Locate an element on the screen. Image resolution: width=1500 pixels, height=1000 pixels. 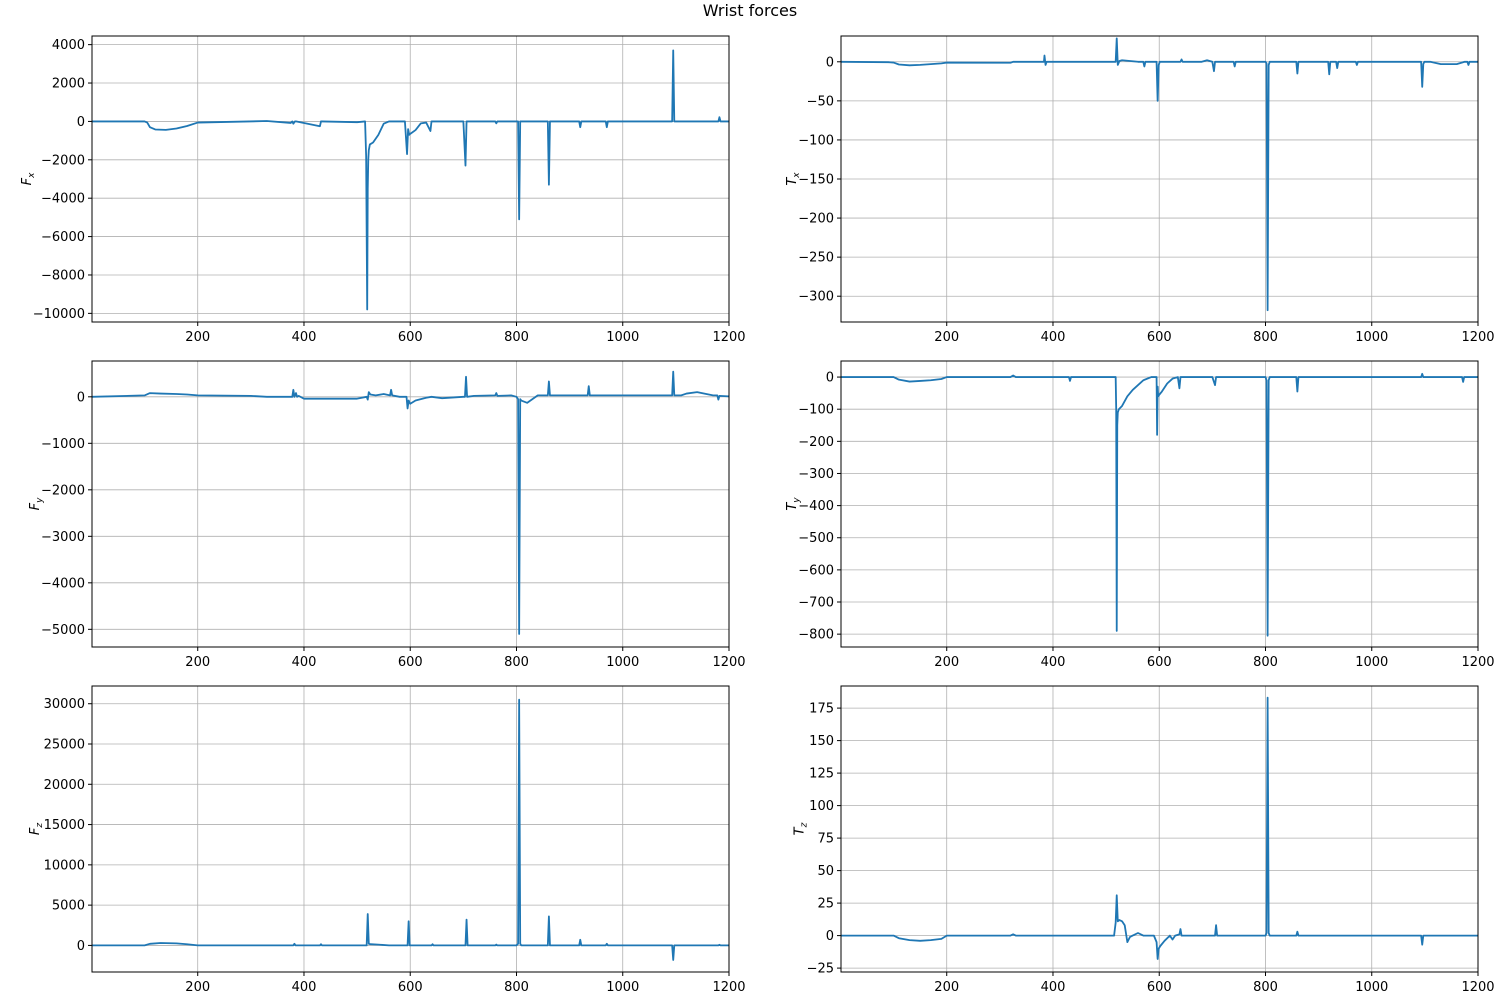
y-tick-label: −10000 is located at coordinates (59, 314).